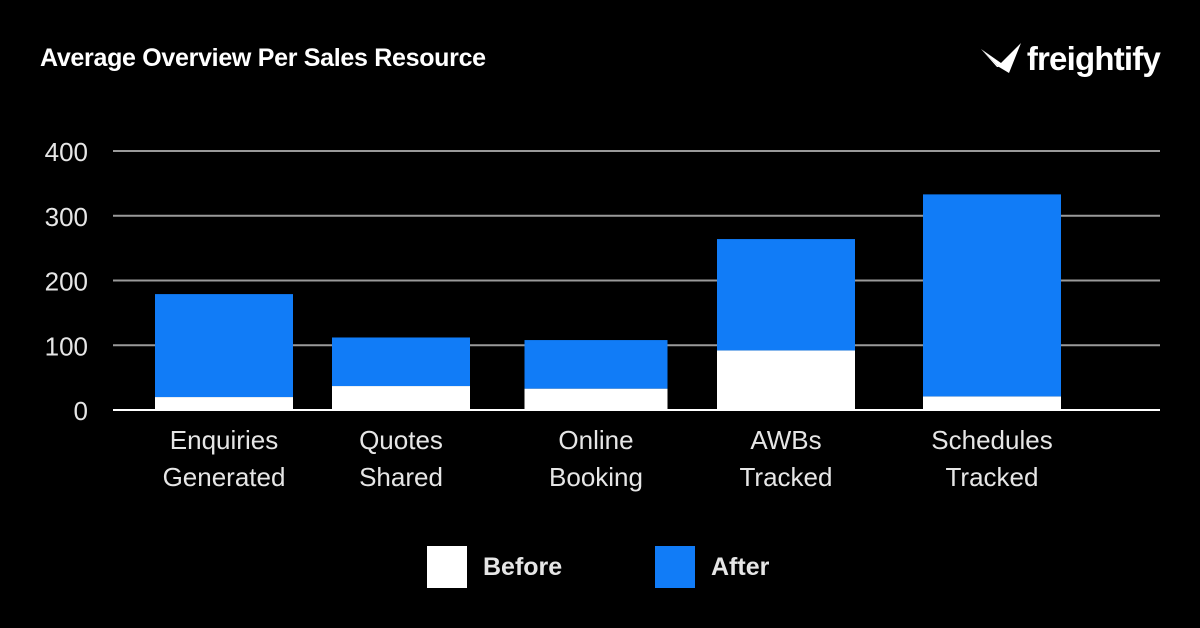 This screenshot has height=628, width=1200. Describe the element at coordinates (595, 440) in the screenshot. I see `x-tick-label-2-0: Online` at that location.